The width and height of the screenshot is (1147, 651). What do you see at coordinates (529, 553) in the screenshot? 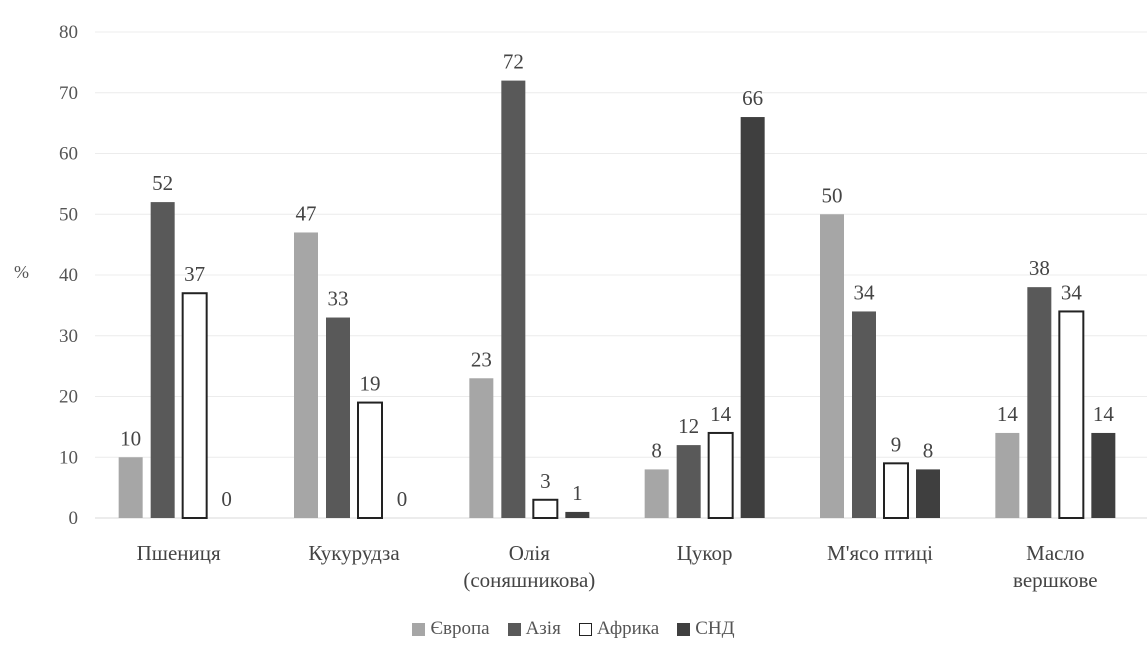
I see `category-label: Олія` at bounding box center [529, 553].